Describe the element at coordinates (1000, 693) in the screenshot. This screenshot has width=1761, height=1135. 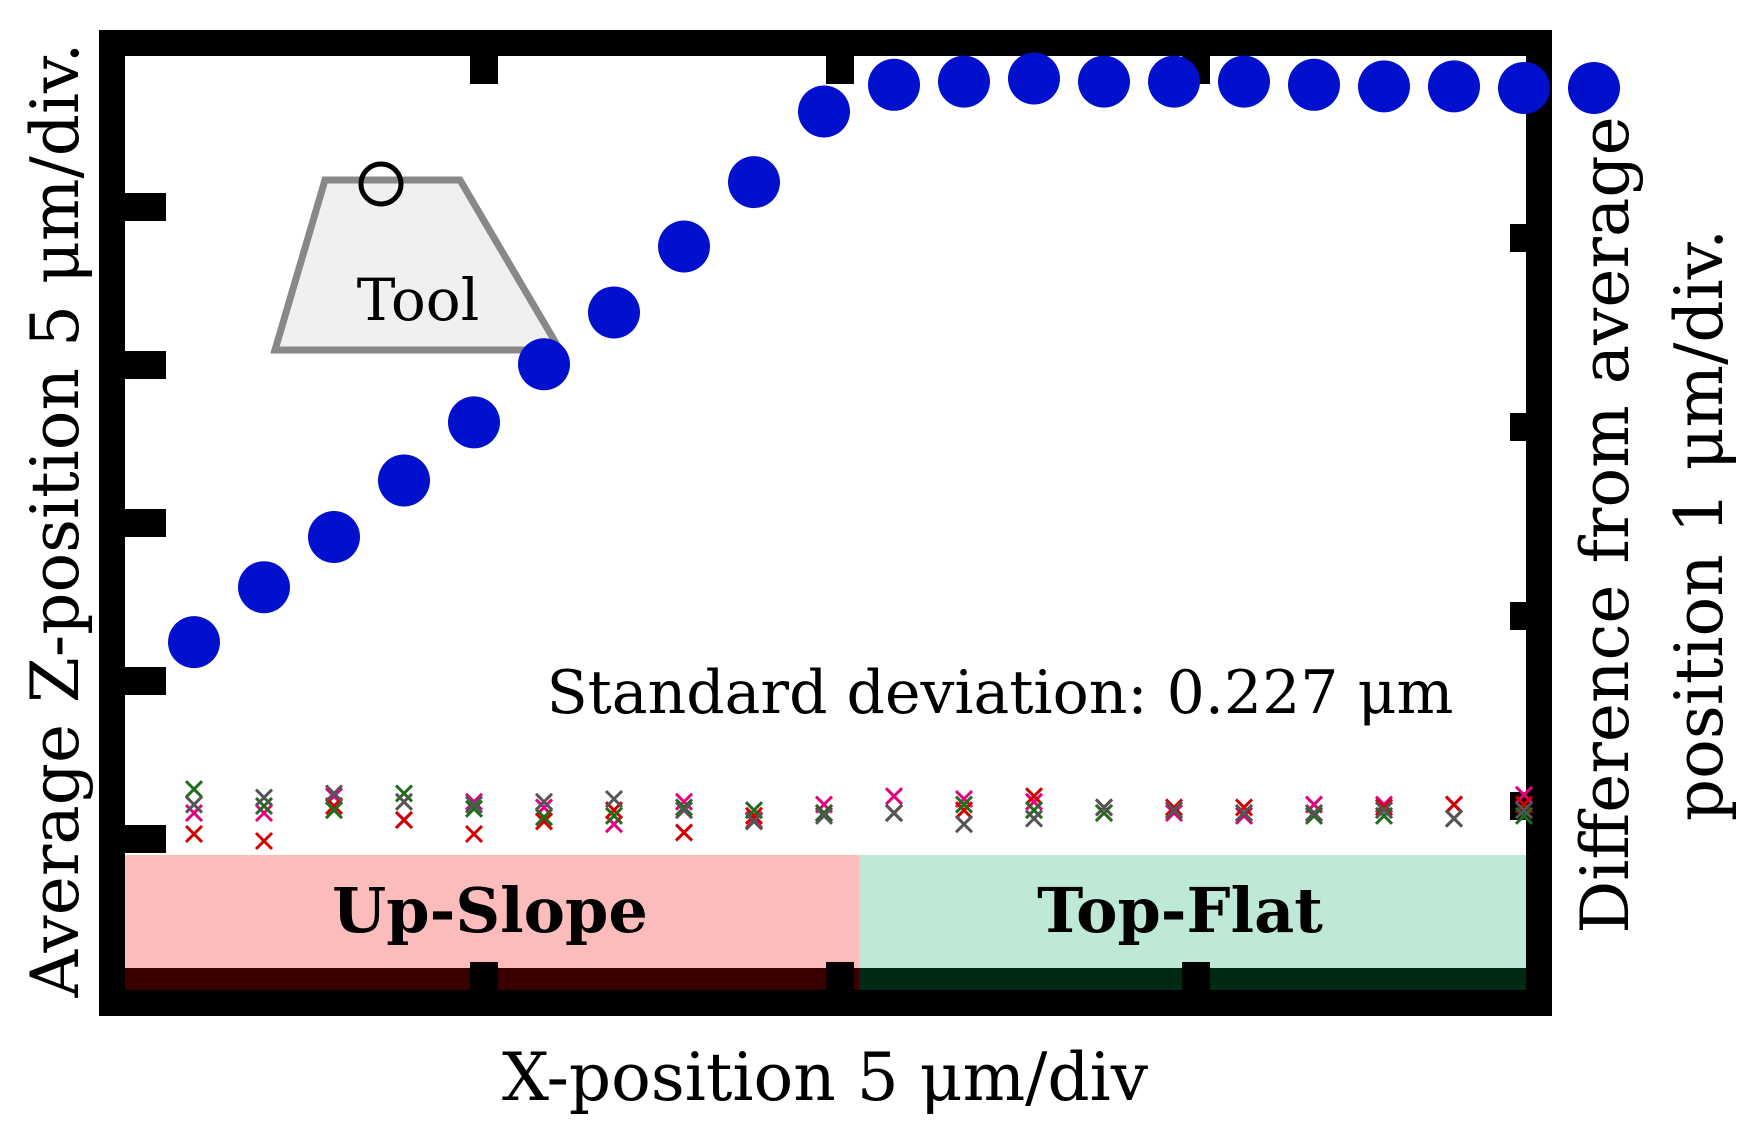
I see `std-deviation-annotation: Standard deviation: 0.227 μm` at that location.